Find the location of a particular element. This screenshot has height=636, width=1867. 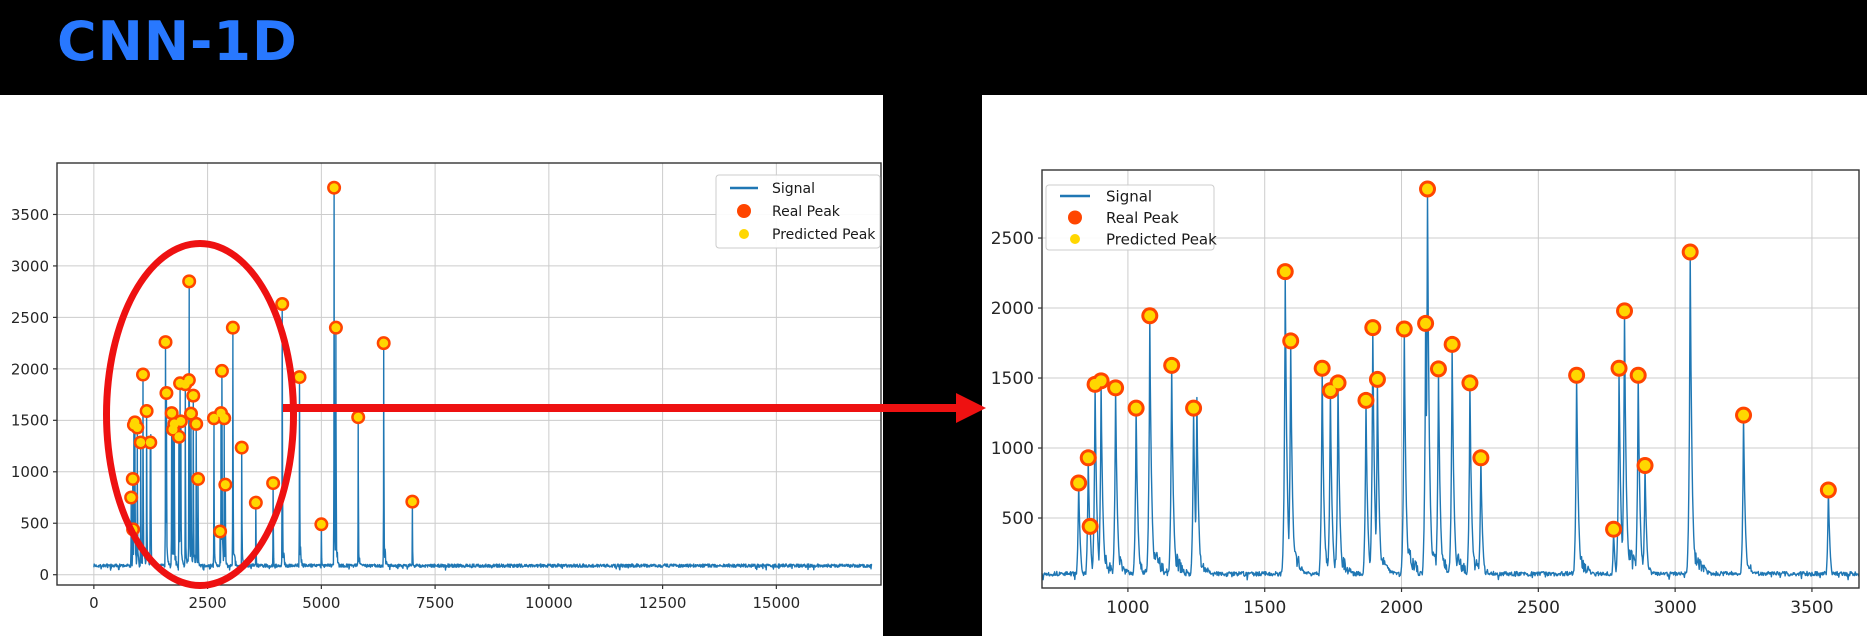

highlight-ellipse-annotation is located at coordinates (200, 414).